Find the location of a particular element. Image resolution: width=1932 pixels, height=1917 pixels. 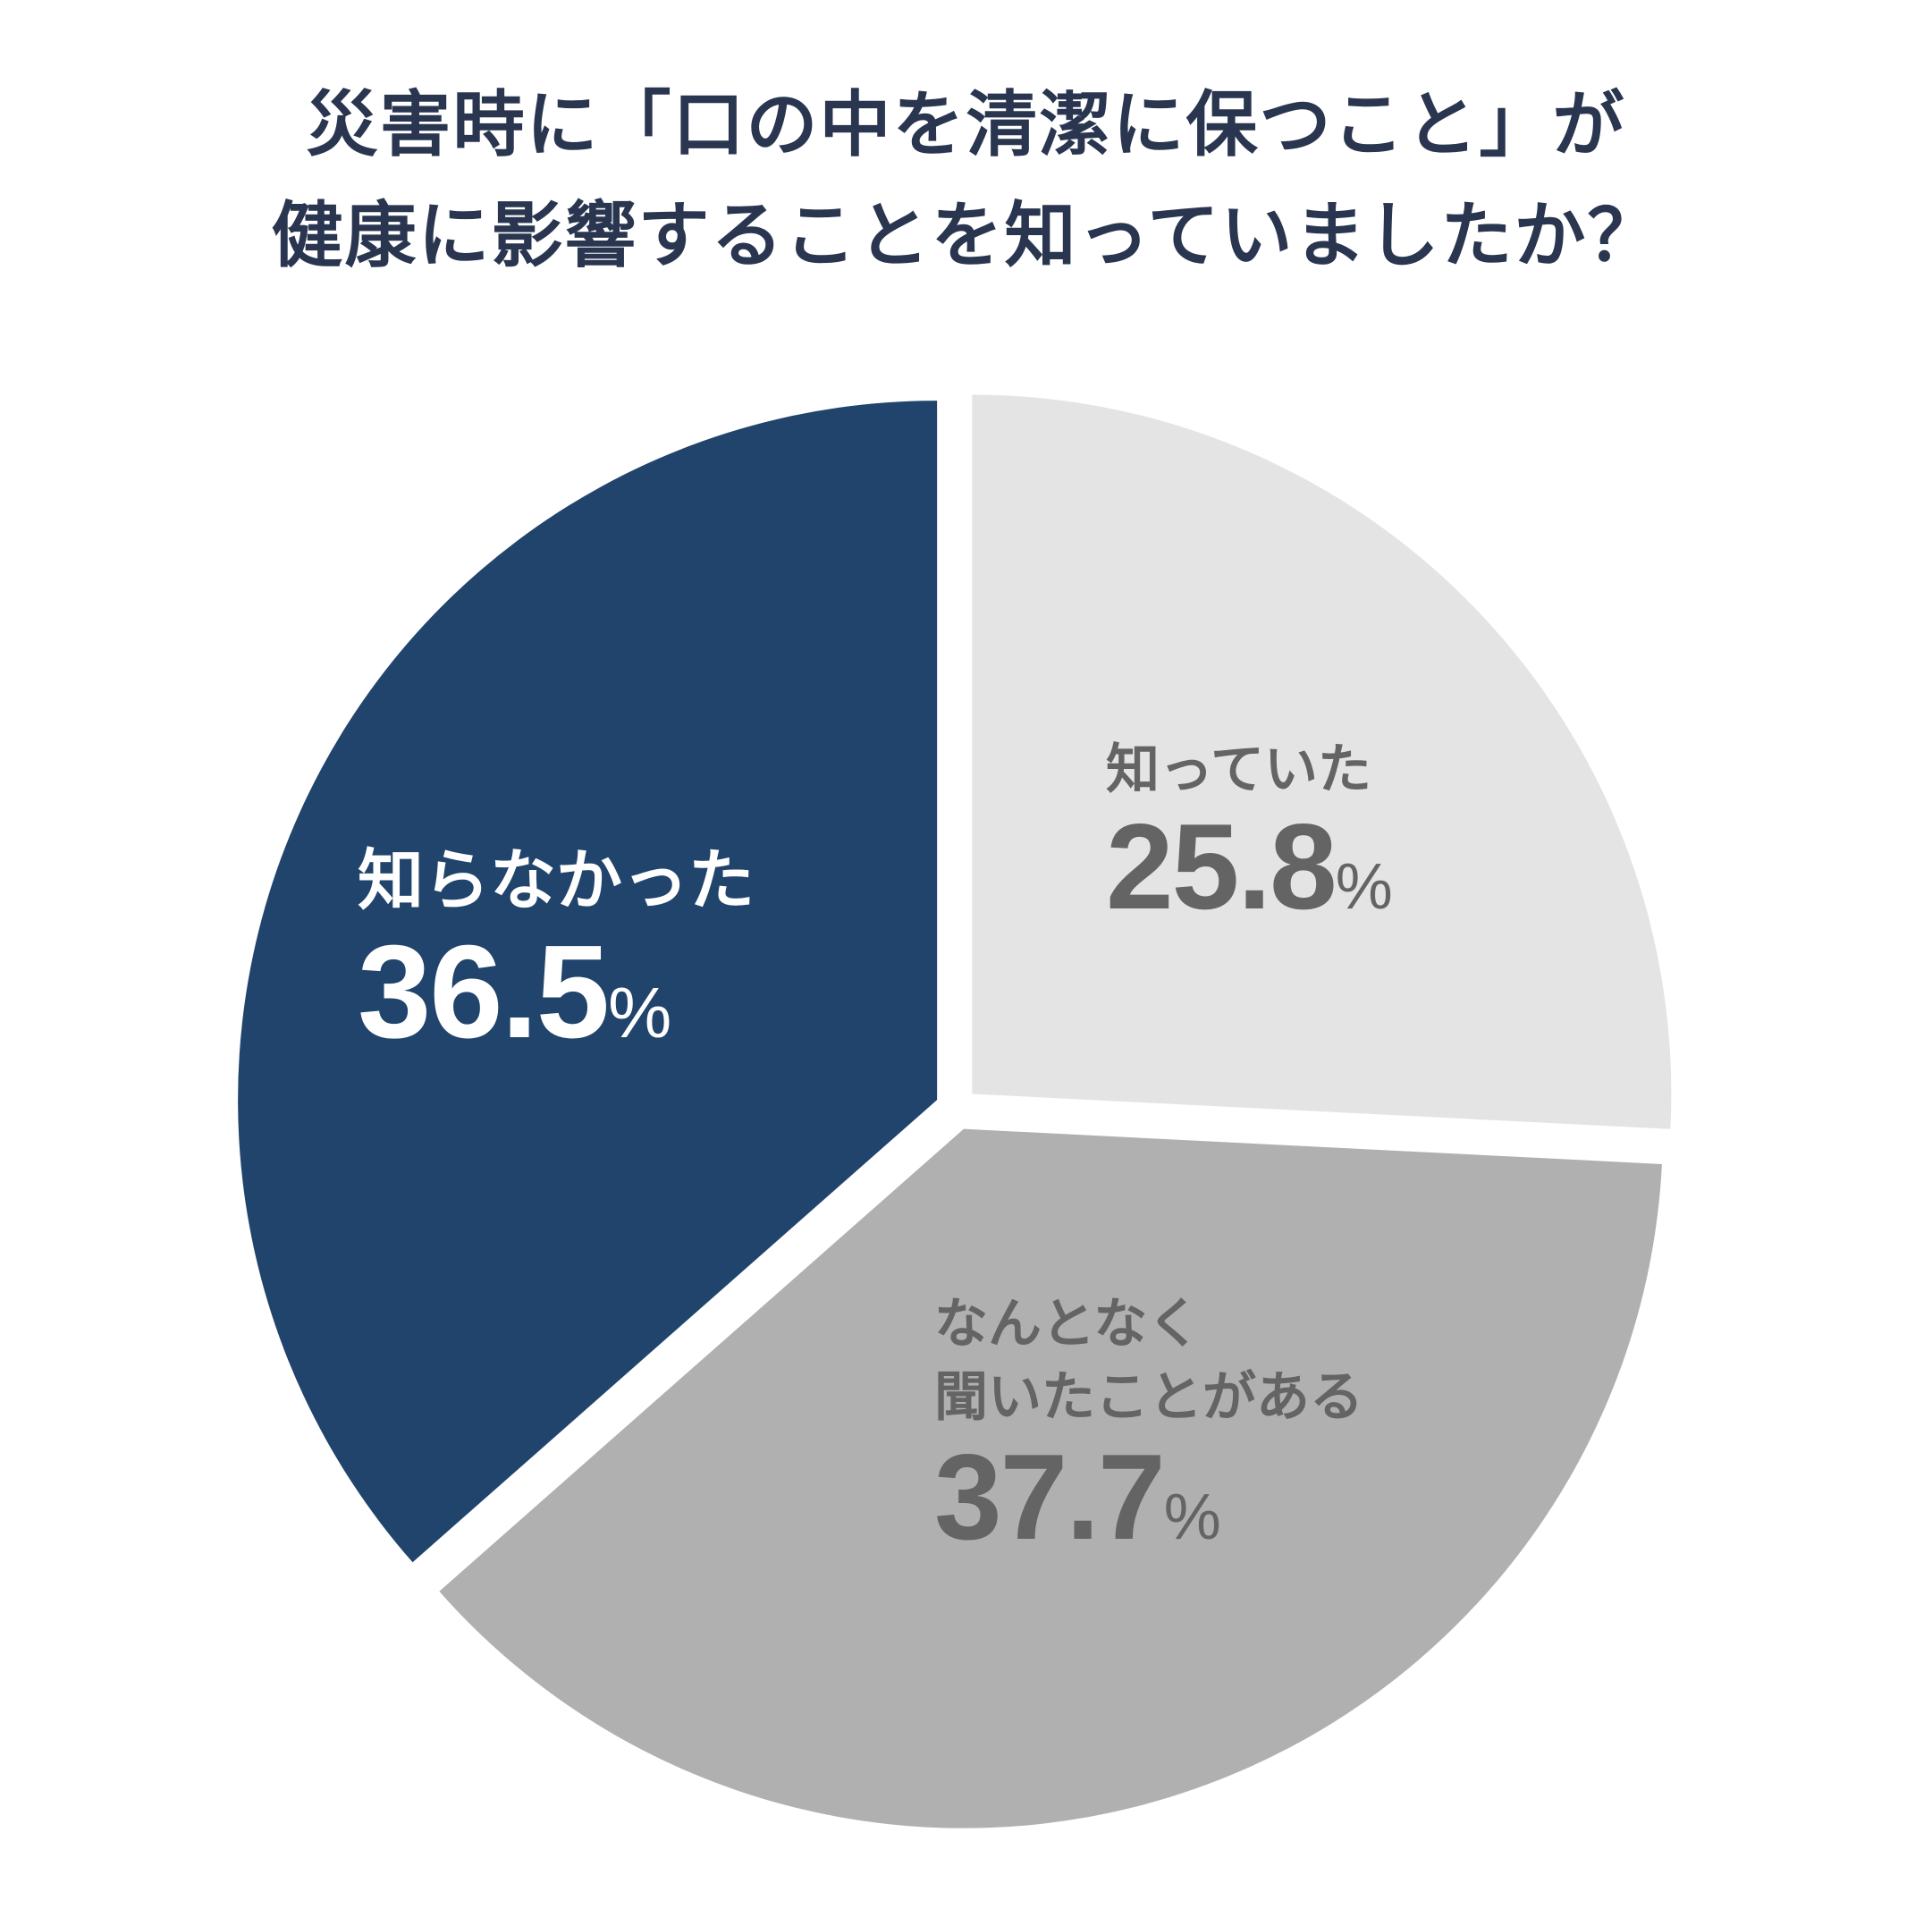

chart-title: 災害時に「口の中を清潔に保つこと」が 健康に影響することを知っていましたか？ is located at coordinates (966, 180).